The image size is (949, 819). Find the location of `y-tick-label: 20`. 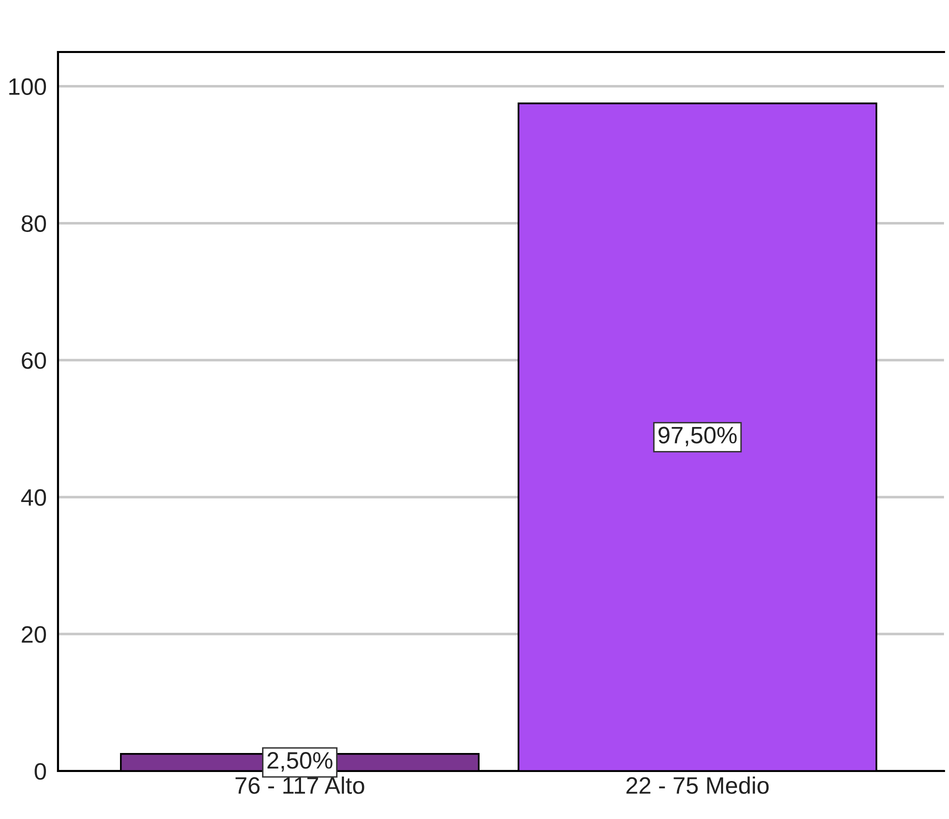

y-tick-label: 20 is located at coordinates (34, 634).